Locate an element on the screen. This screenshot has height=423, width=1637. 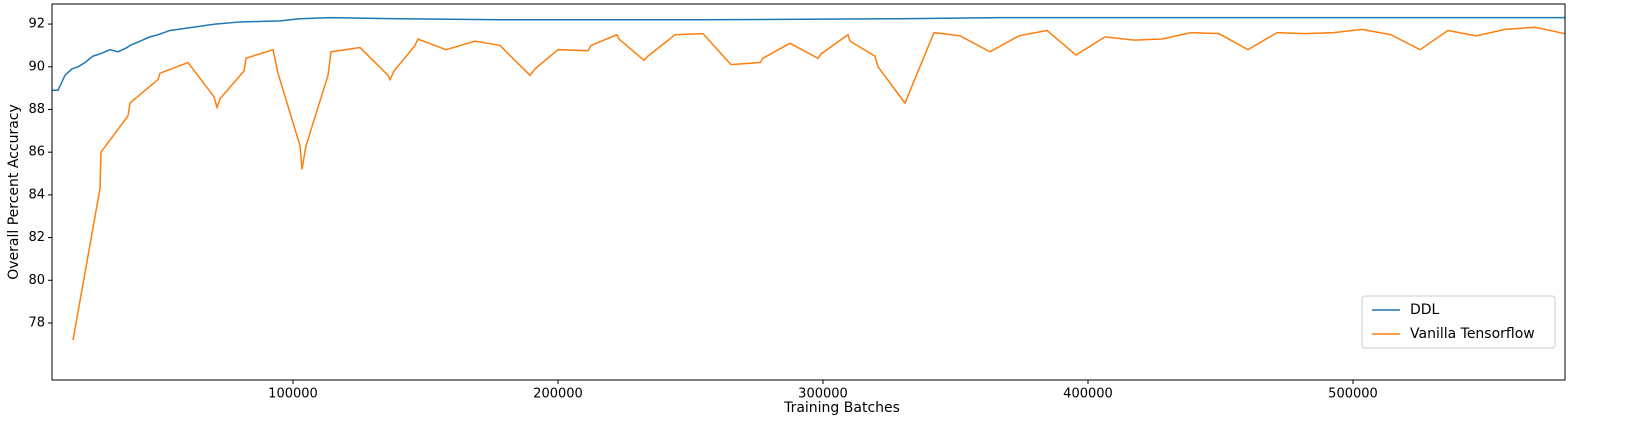
y-tick-label: 88 is located at coordinates (36, 109).